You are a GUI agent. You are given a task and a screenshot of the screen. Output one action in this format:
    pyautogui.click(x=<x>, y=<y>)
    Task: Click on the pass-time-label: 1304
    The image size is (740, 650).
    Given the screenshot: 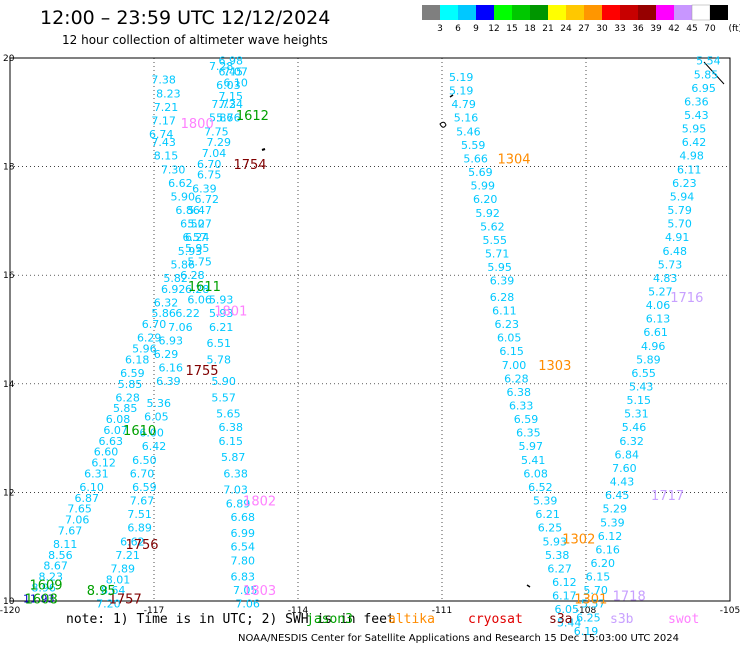 What is the action you would take?
    pyautogui.click(x=513, y=159)
    